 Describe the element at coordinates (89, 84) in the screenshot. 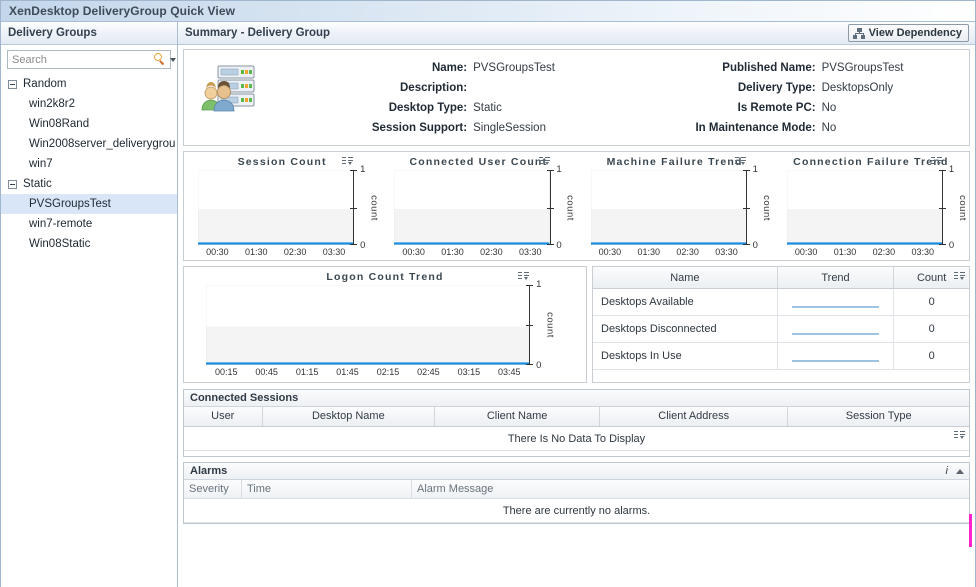

I see `tree-group-random: Random` at that location.